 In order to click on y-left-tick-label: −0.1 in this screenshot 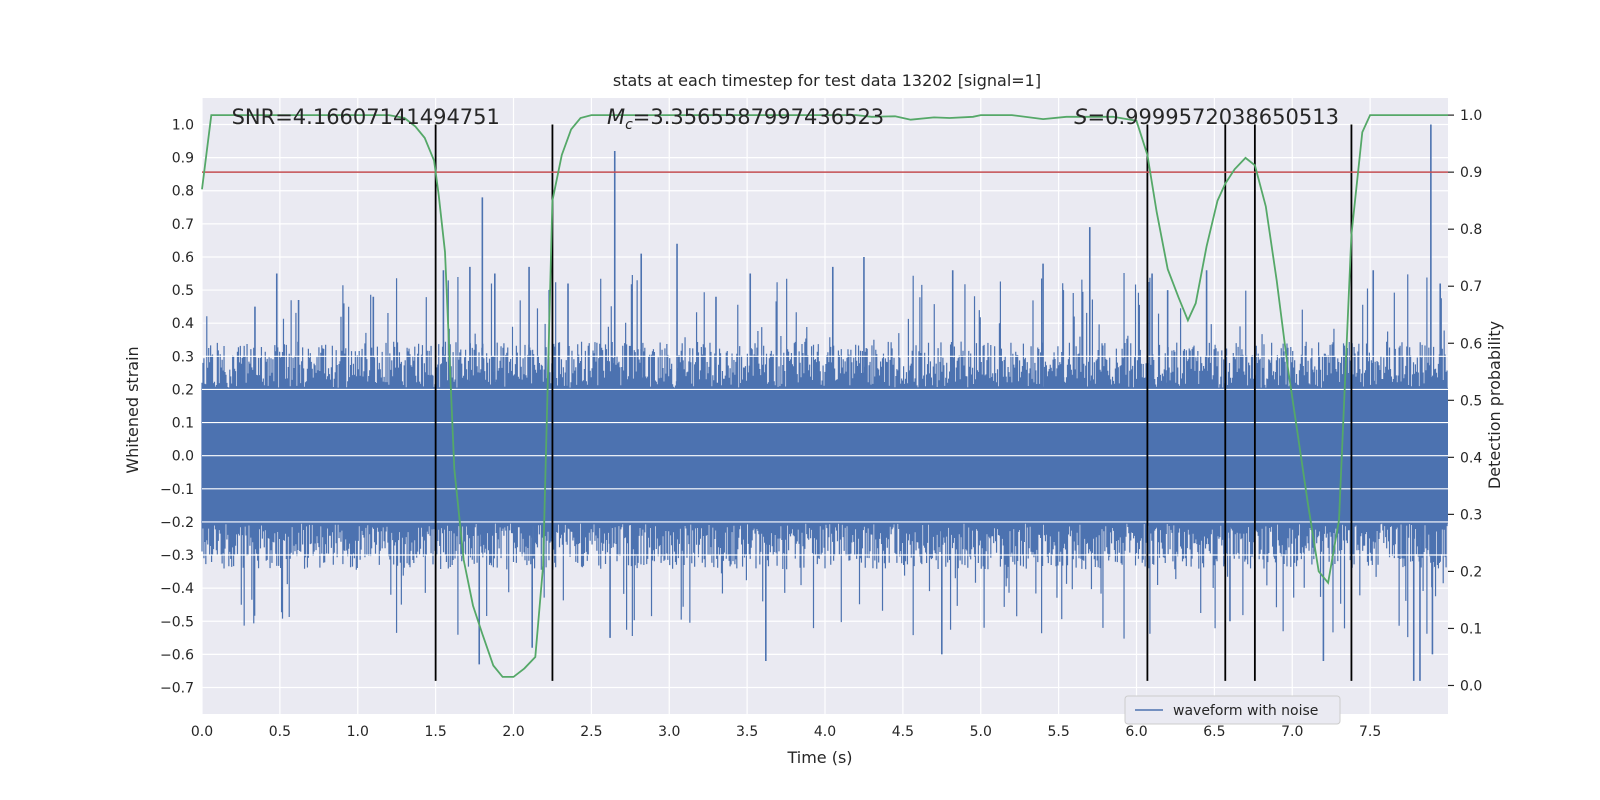, I will do `click(177, 490)`.